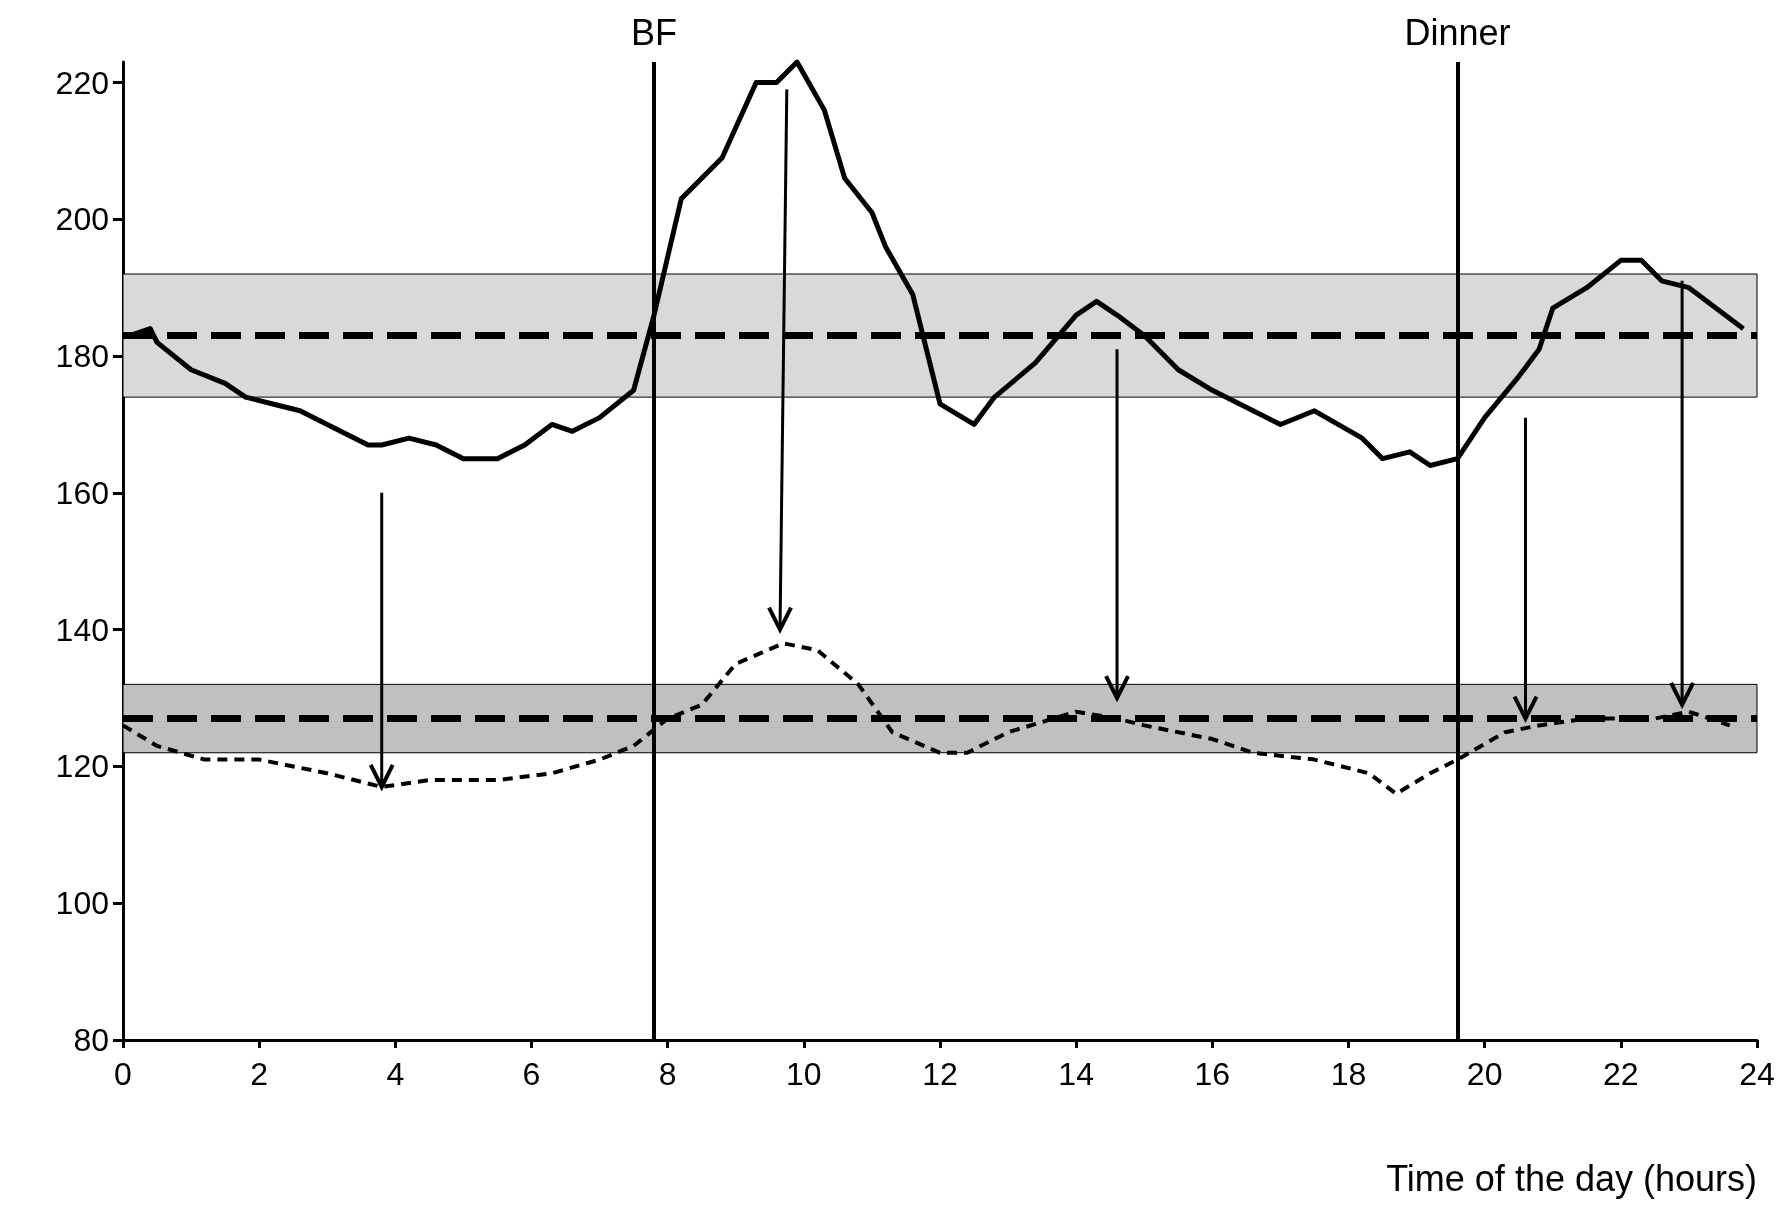 This screenshot has height=1225, width=1789. I want to click on y-tick-label: 160, so click(82, 492).